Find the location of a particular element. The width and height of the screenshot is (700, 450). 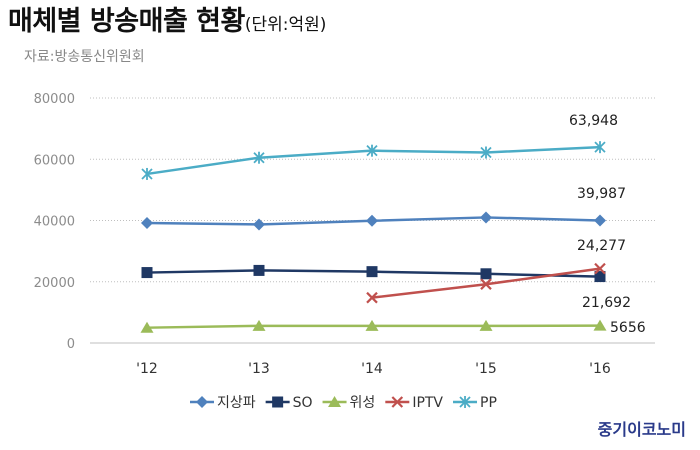

legend-지상파-marker is located at coordinates (202, 402).